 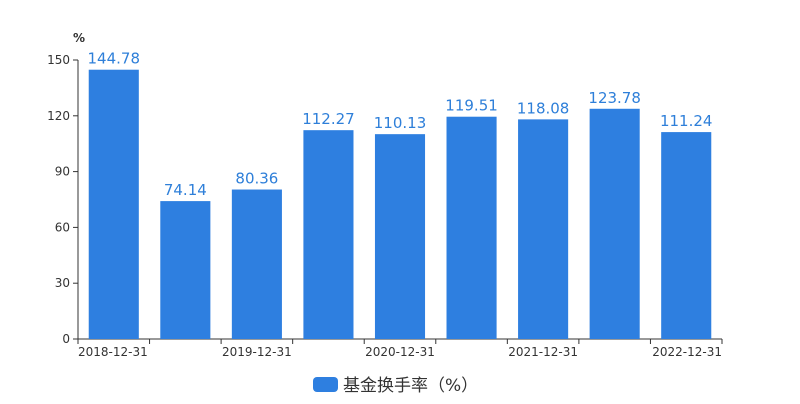 I want to click on y-tick-label: 150, so click(x=58, y=60).